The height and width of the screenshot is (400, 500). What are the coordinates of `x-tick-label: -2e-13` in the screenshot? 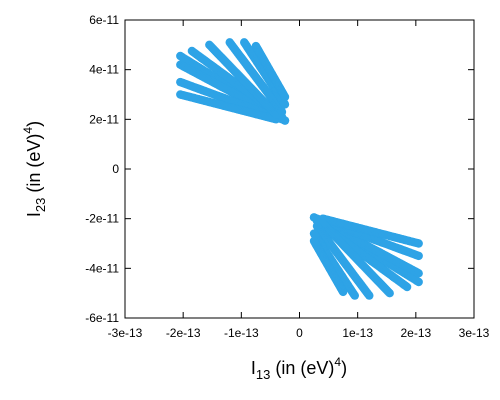 It's located at (183, 333).